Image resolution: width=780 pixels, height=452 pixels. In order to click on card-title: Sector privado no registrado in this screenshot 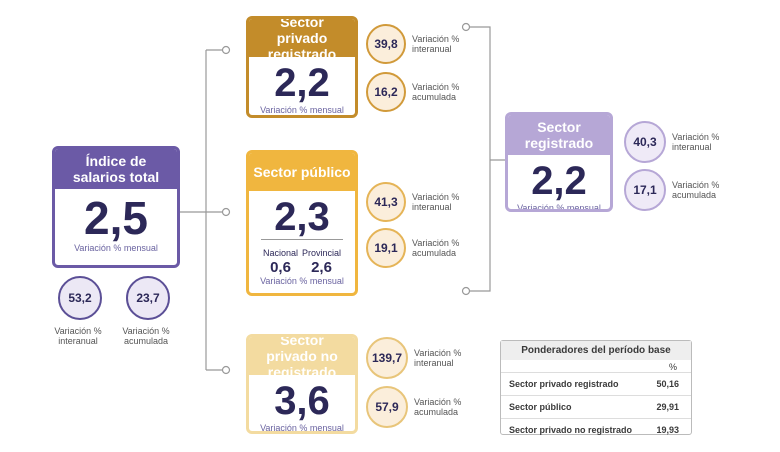, I will do `click(302, 358)`.